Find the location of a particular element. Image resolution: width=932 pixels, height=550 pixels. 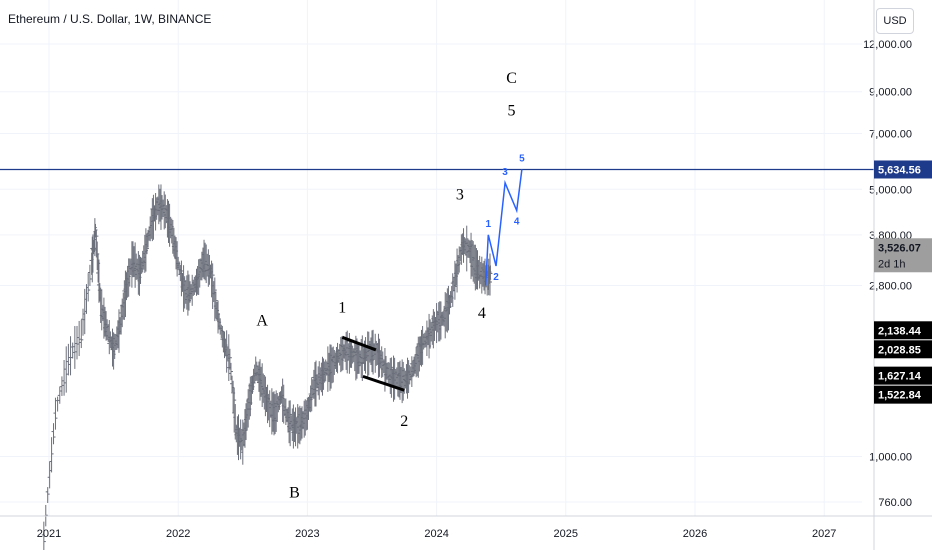

price-tick-label: 9,000.00 is located at coordinates (890, 93).